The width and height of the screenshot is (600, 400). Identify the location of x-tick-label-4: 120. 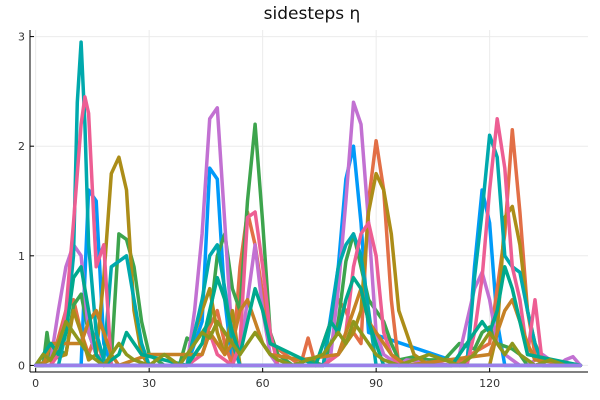
(489, 383).